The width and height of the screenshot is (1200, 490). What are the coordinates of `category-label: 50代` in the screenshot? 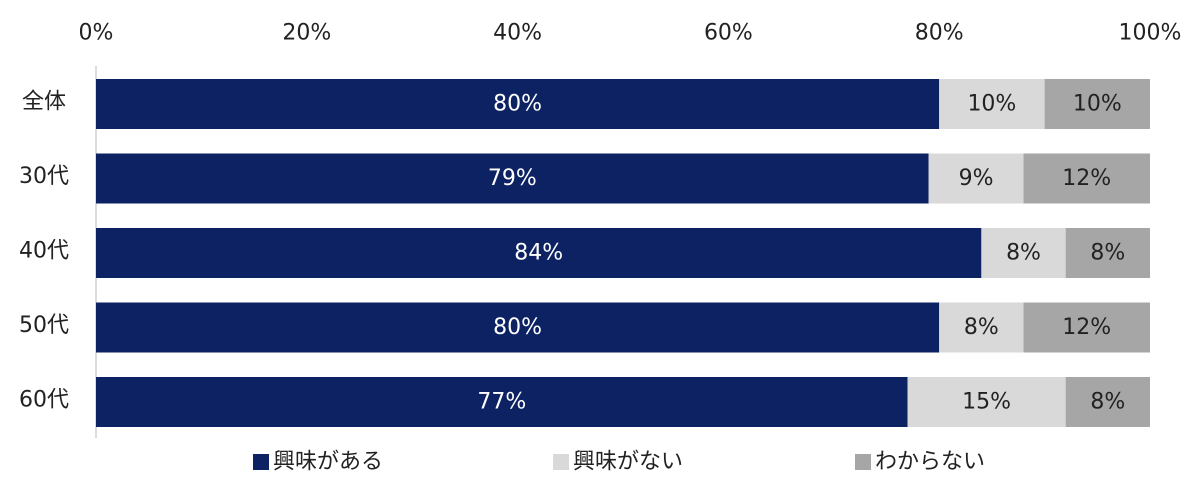 It's located at (44, 325).